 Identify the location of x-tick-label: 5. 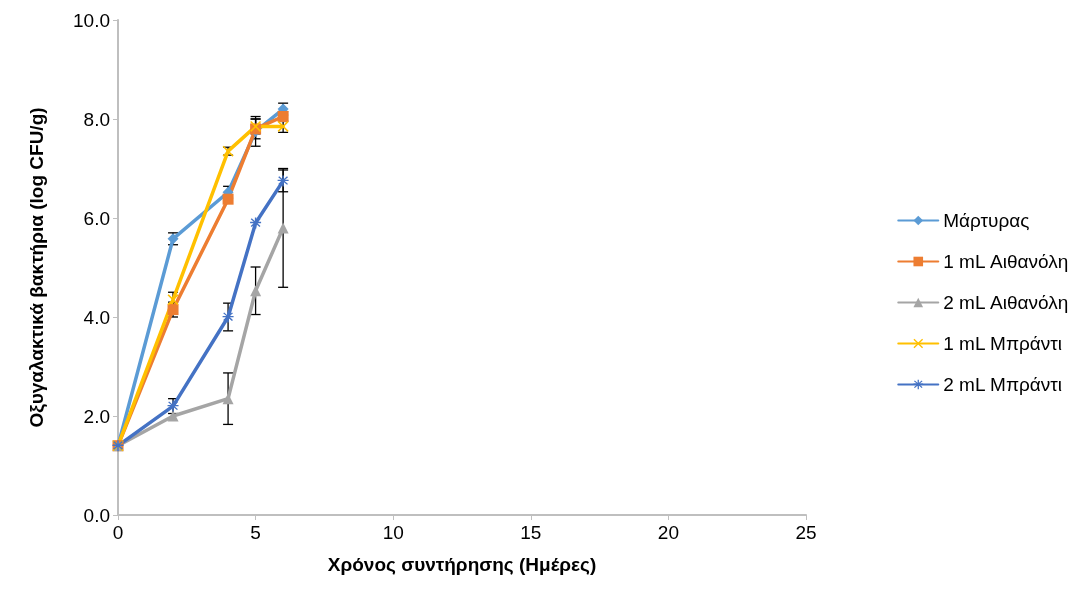
(255, 532).